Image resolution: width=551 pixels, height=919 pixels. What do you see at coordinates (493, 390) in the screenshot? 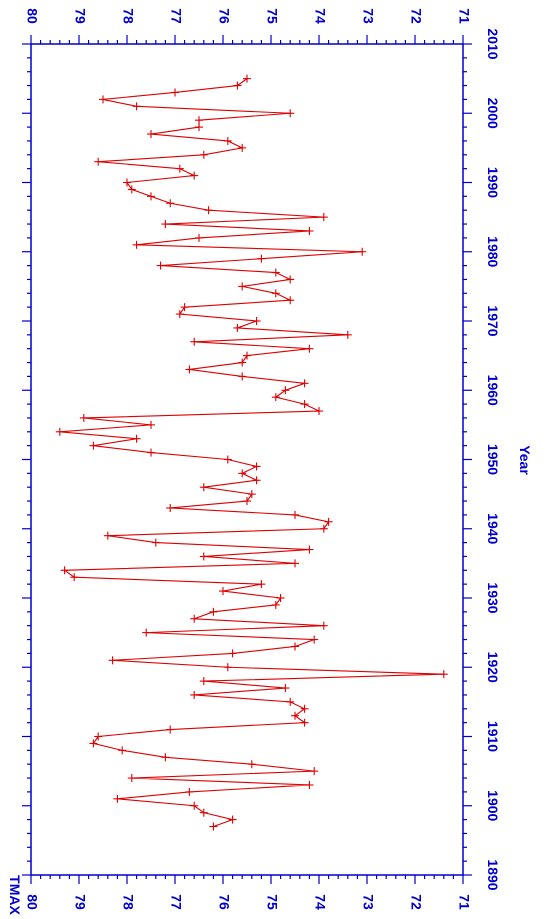
I see `year-tick-label: 1960` at bounding box center [493, 390].